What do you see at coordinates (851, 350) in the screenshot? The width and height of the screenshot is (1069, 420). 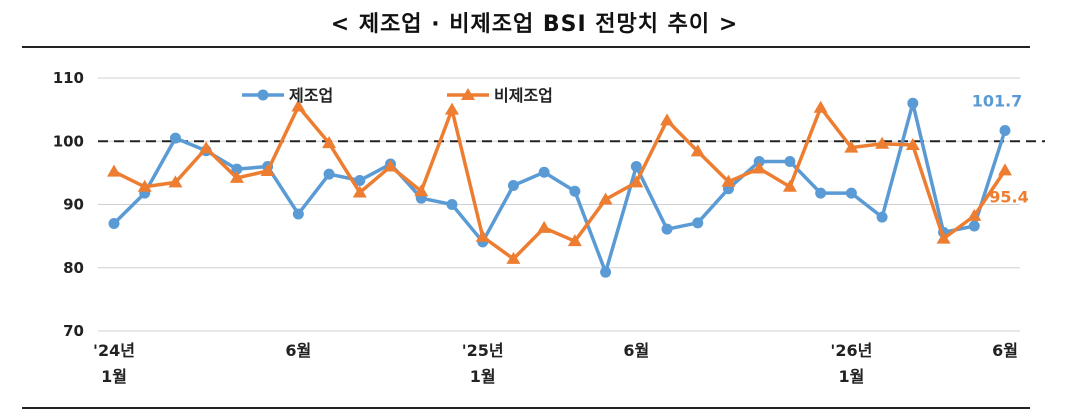 I see `x-tick-label: '26년` at bounding box center [851, 350].